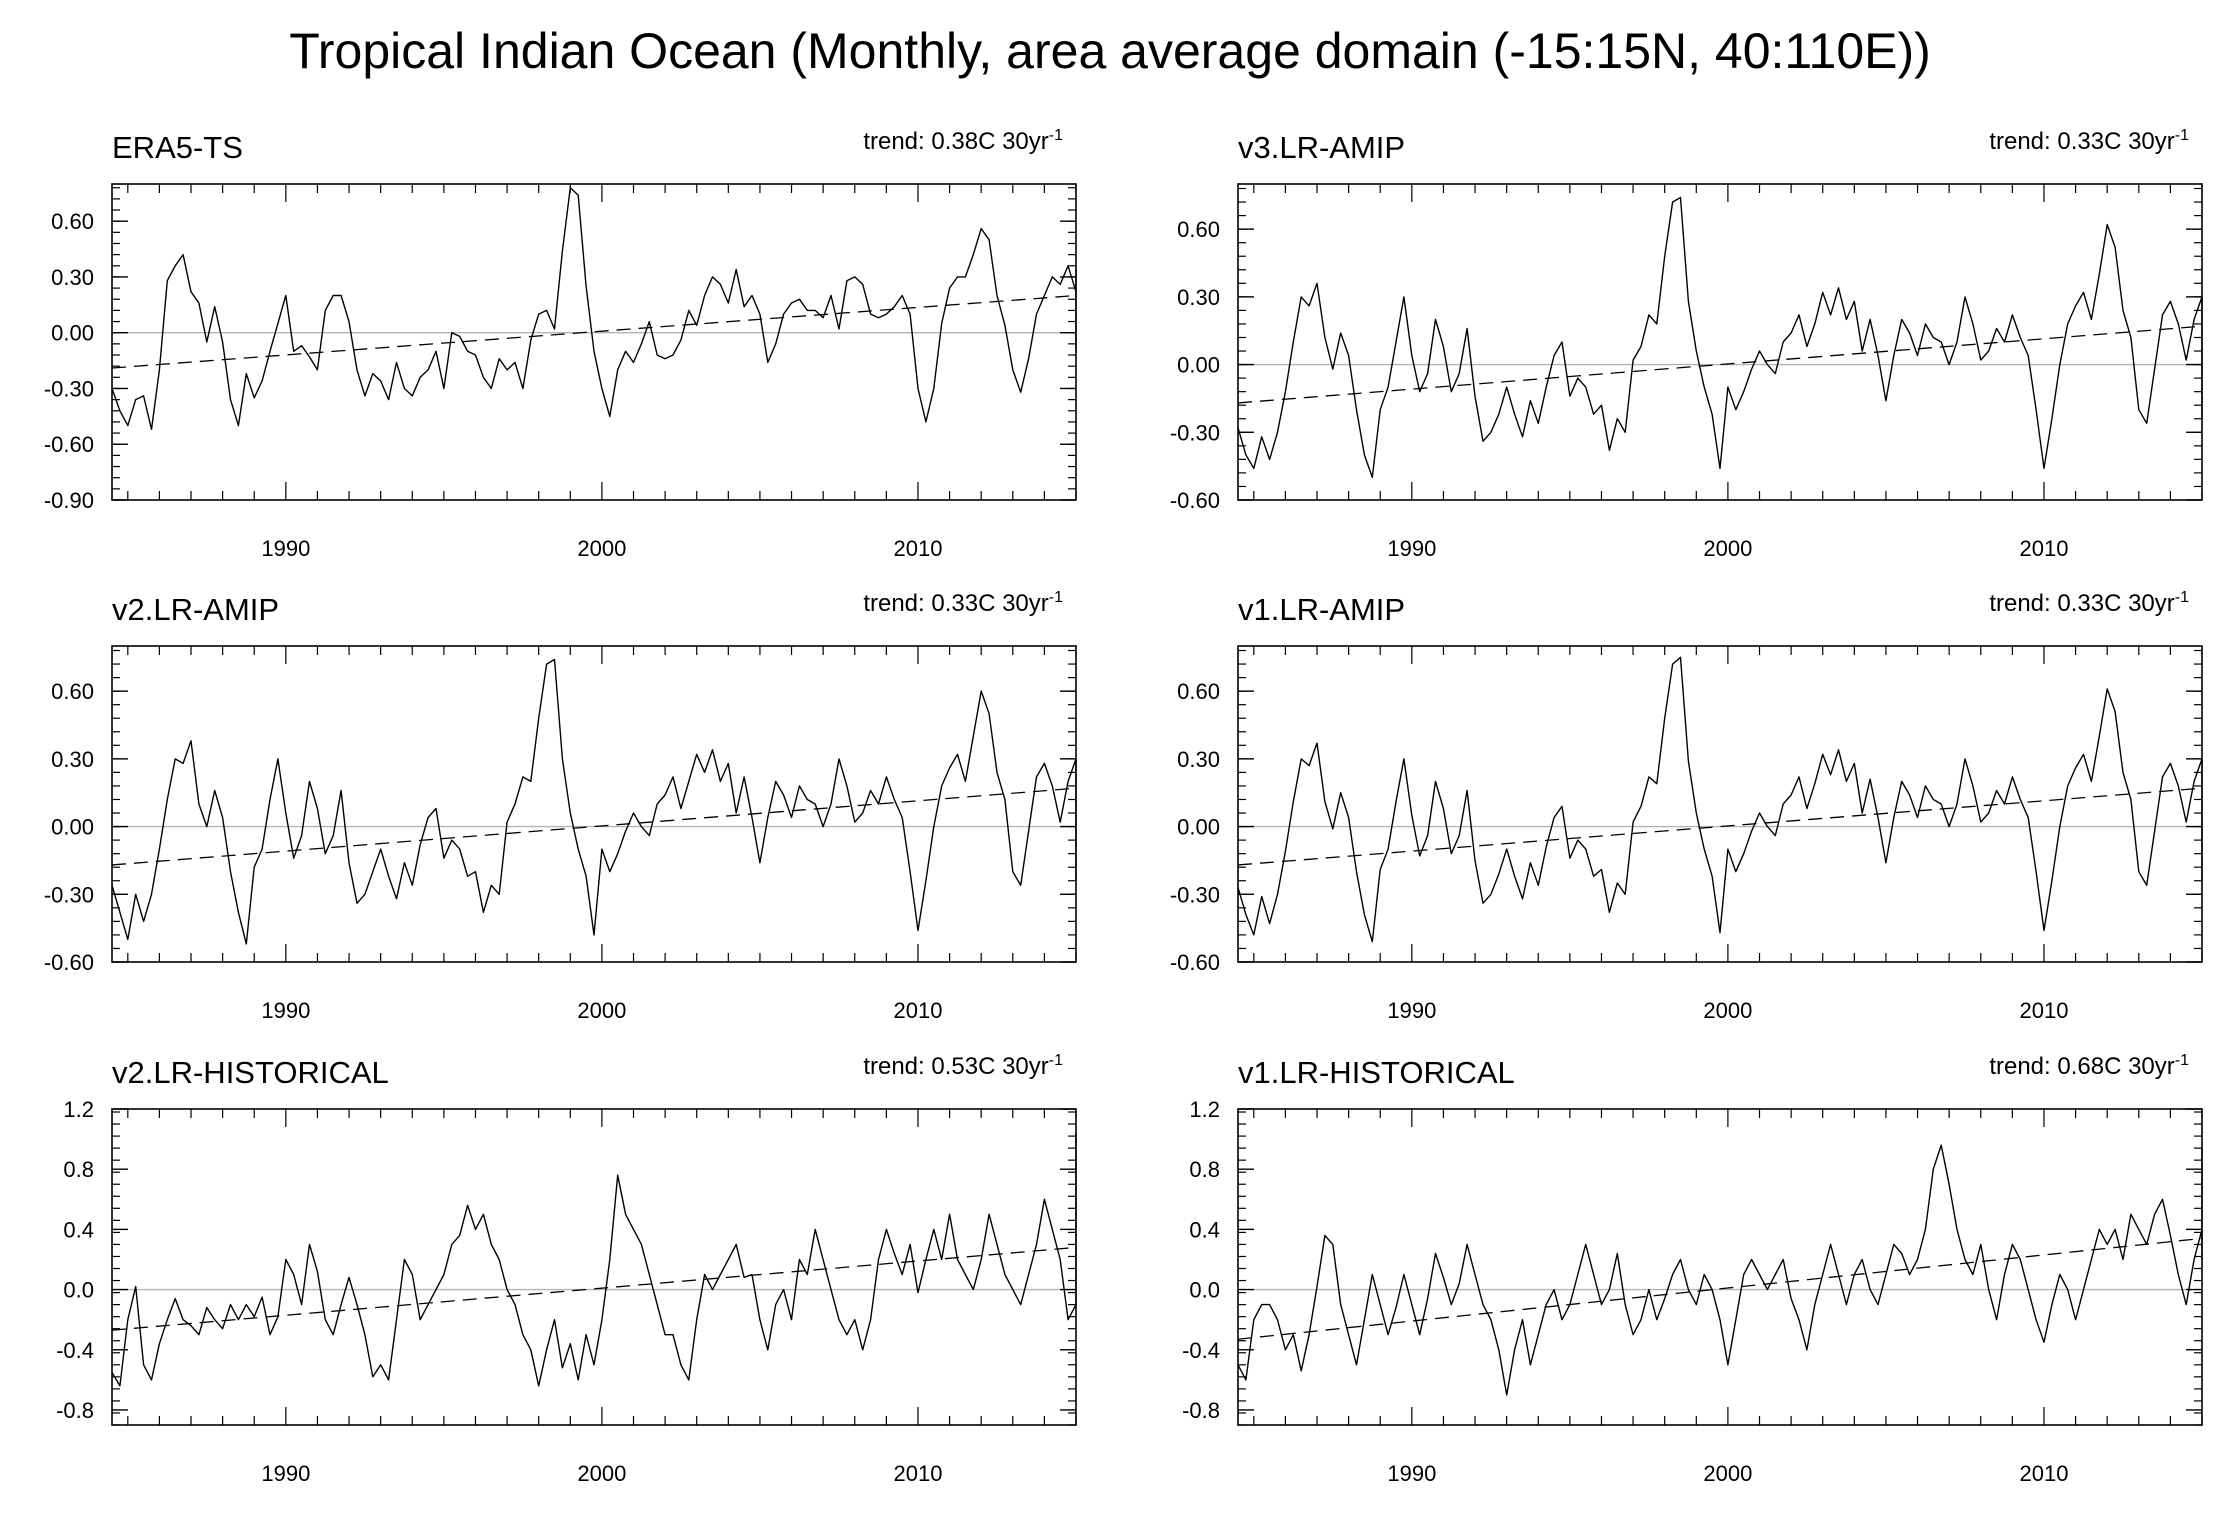 Image resolution: width=2220 pixels, height=1513 pixels. What do you see at coordinates (1376, 1072) in the screenshot?
I see `panel-title: v1.LR-HISTORICAL` at bounding box center [1376, 1072].